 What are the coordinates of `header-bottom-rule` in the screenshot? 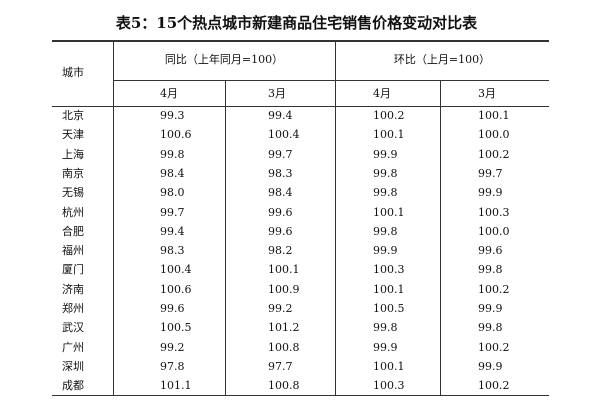 It's located at (300, 106).